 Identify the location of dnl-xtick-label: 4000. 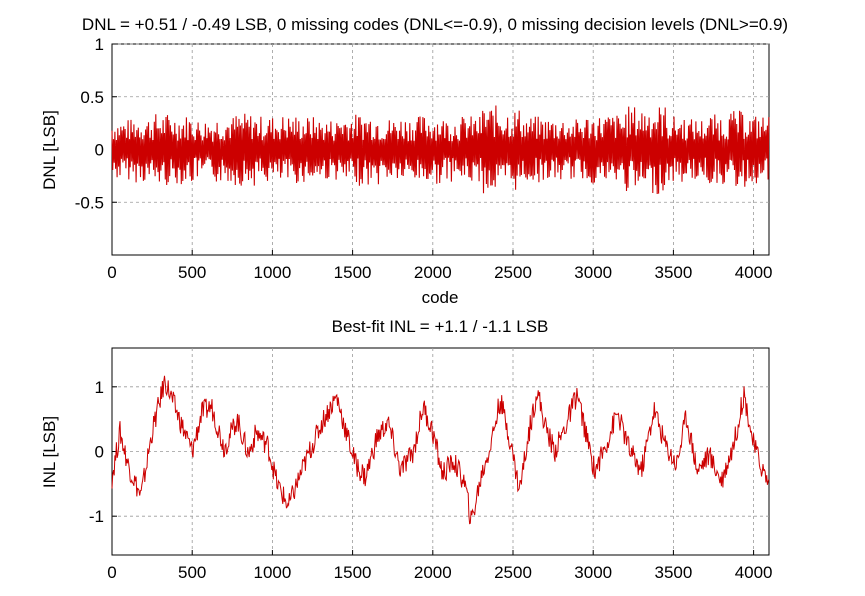
(754, 272).